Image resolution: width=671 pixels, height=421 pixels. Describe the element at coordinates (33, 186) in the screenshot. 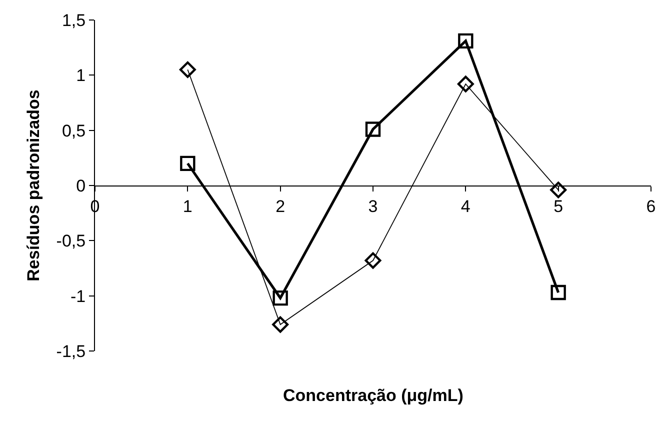

I see `y-axis-title: Resíduos padronizados` at that location.